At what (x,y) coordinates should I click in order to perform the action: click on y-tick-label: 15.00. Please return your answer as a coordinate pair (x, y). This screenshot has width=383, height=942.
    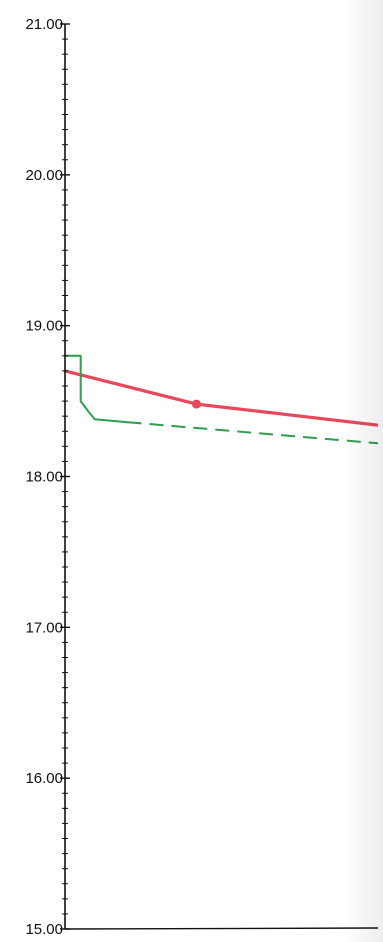
    Looking at the image, I should click on (44, 929).